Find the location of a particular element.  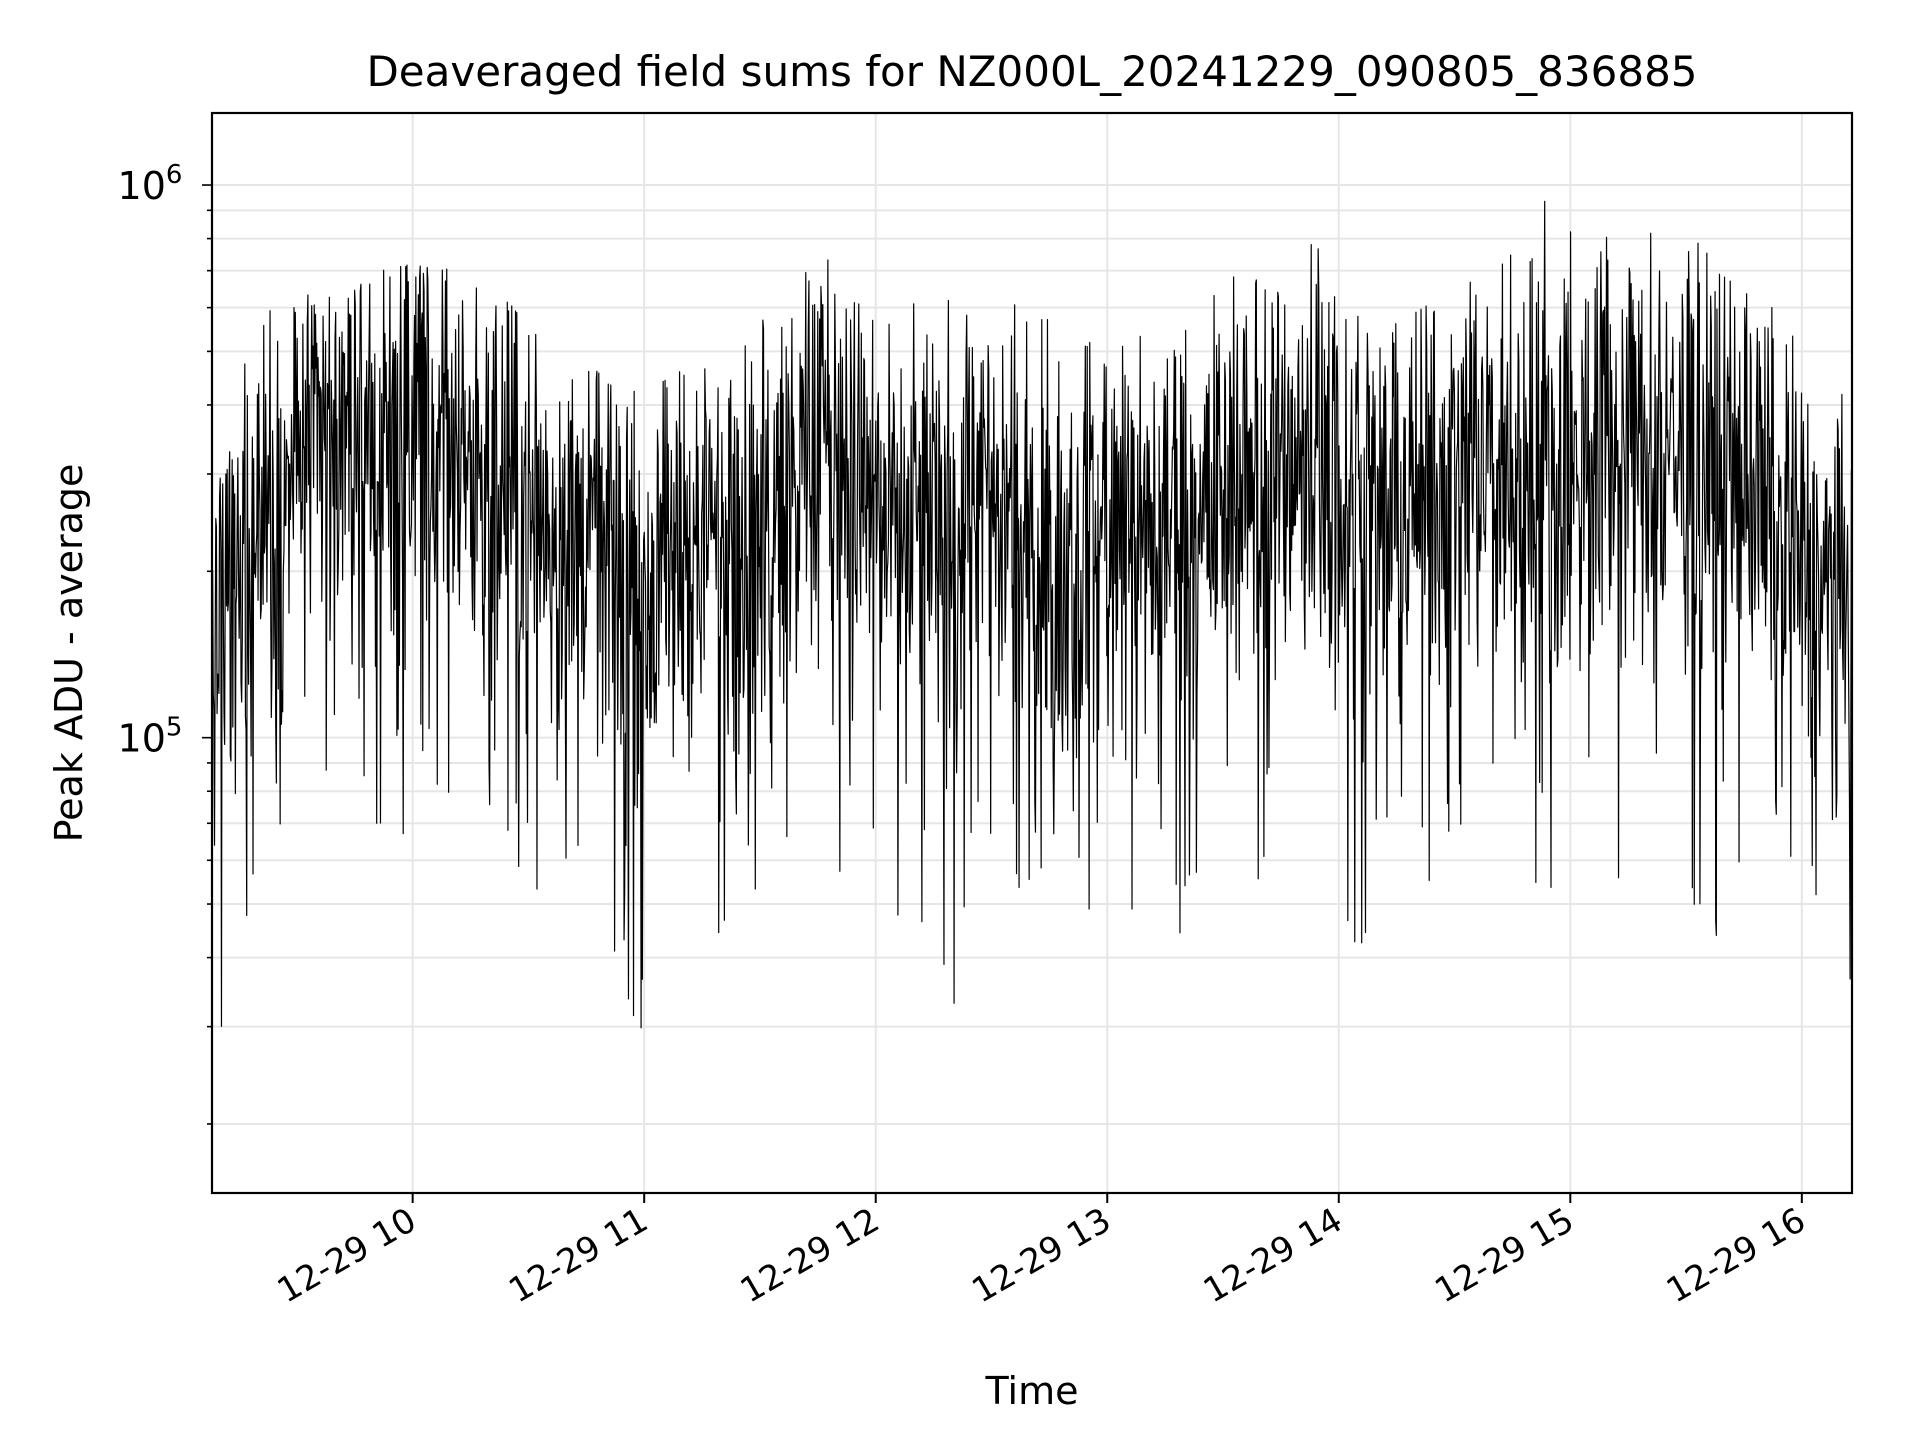

y-tick-label: 105 is located at coordinates (150, 737).